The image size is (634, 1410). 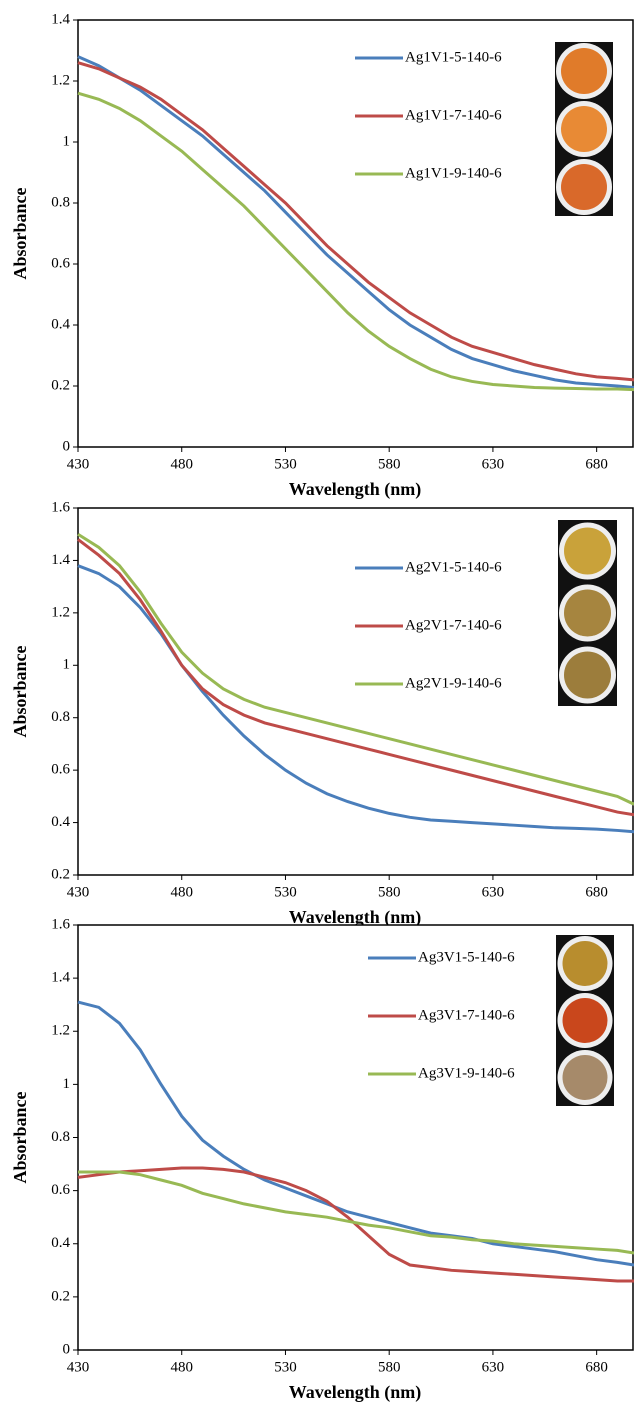 I want to click on legend-label: Ag3V1-7-140-6, so click(x=466, y=1015).